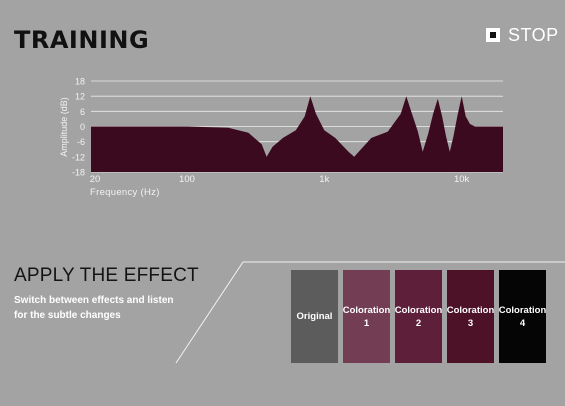 This screenshot has width=565, height=406. I want to click on x-tick-label: 10k, so click(462, 179).